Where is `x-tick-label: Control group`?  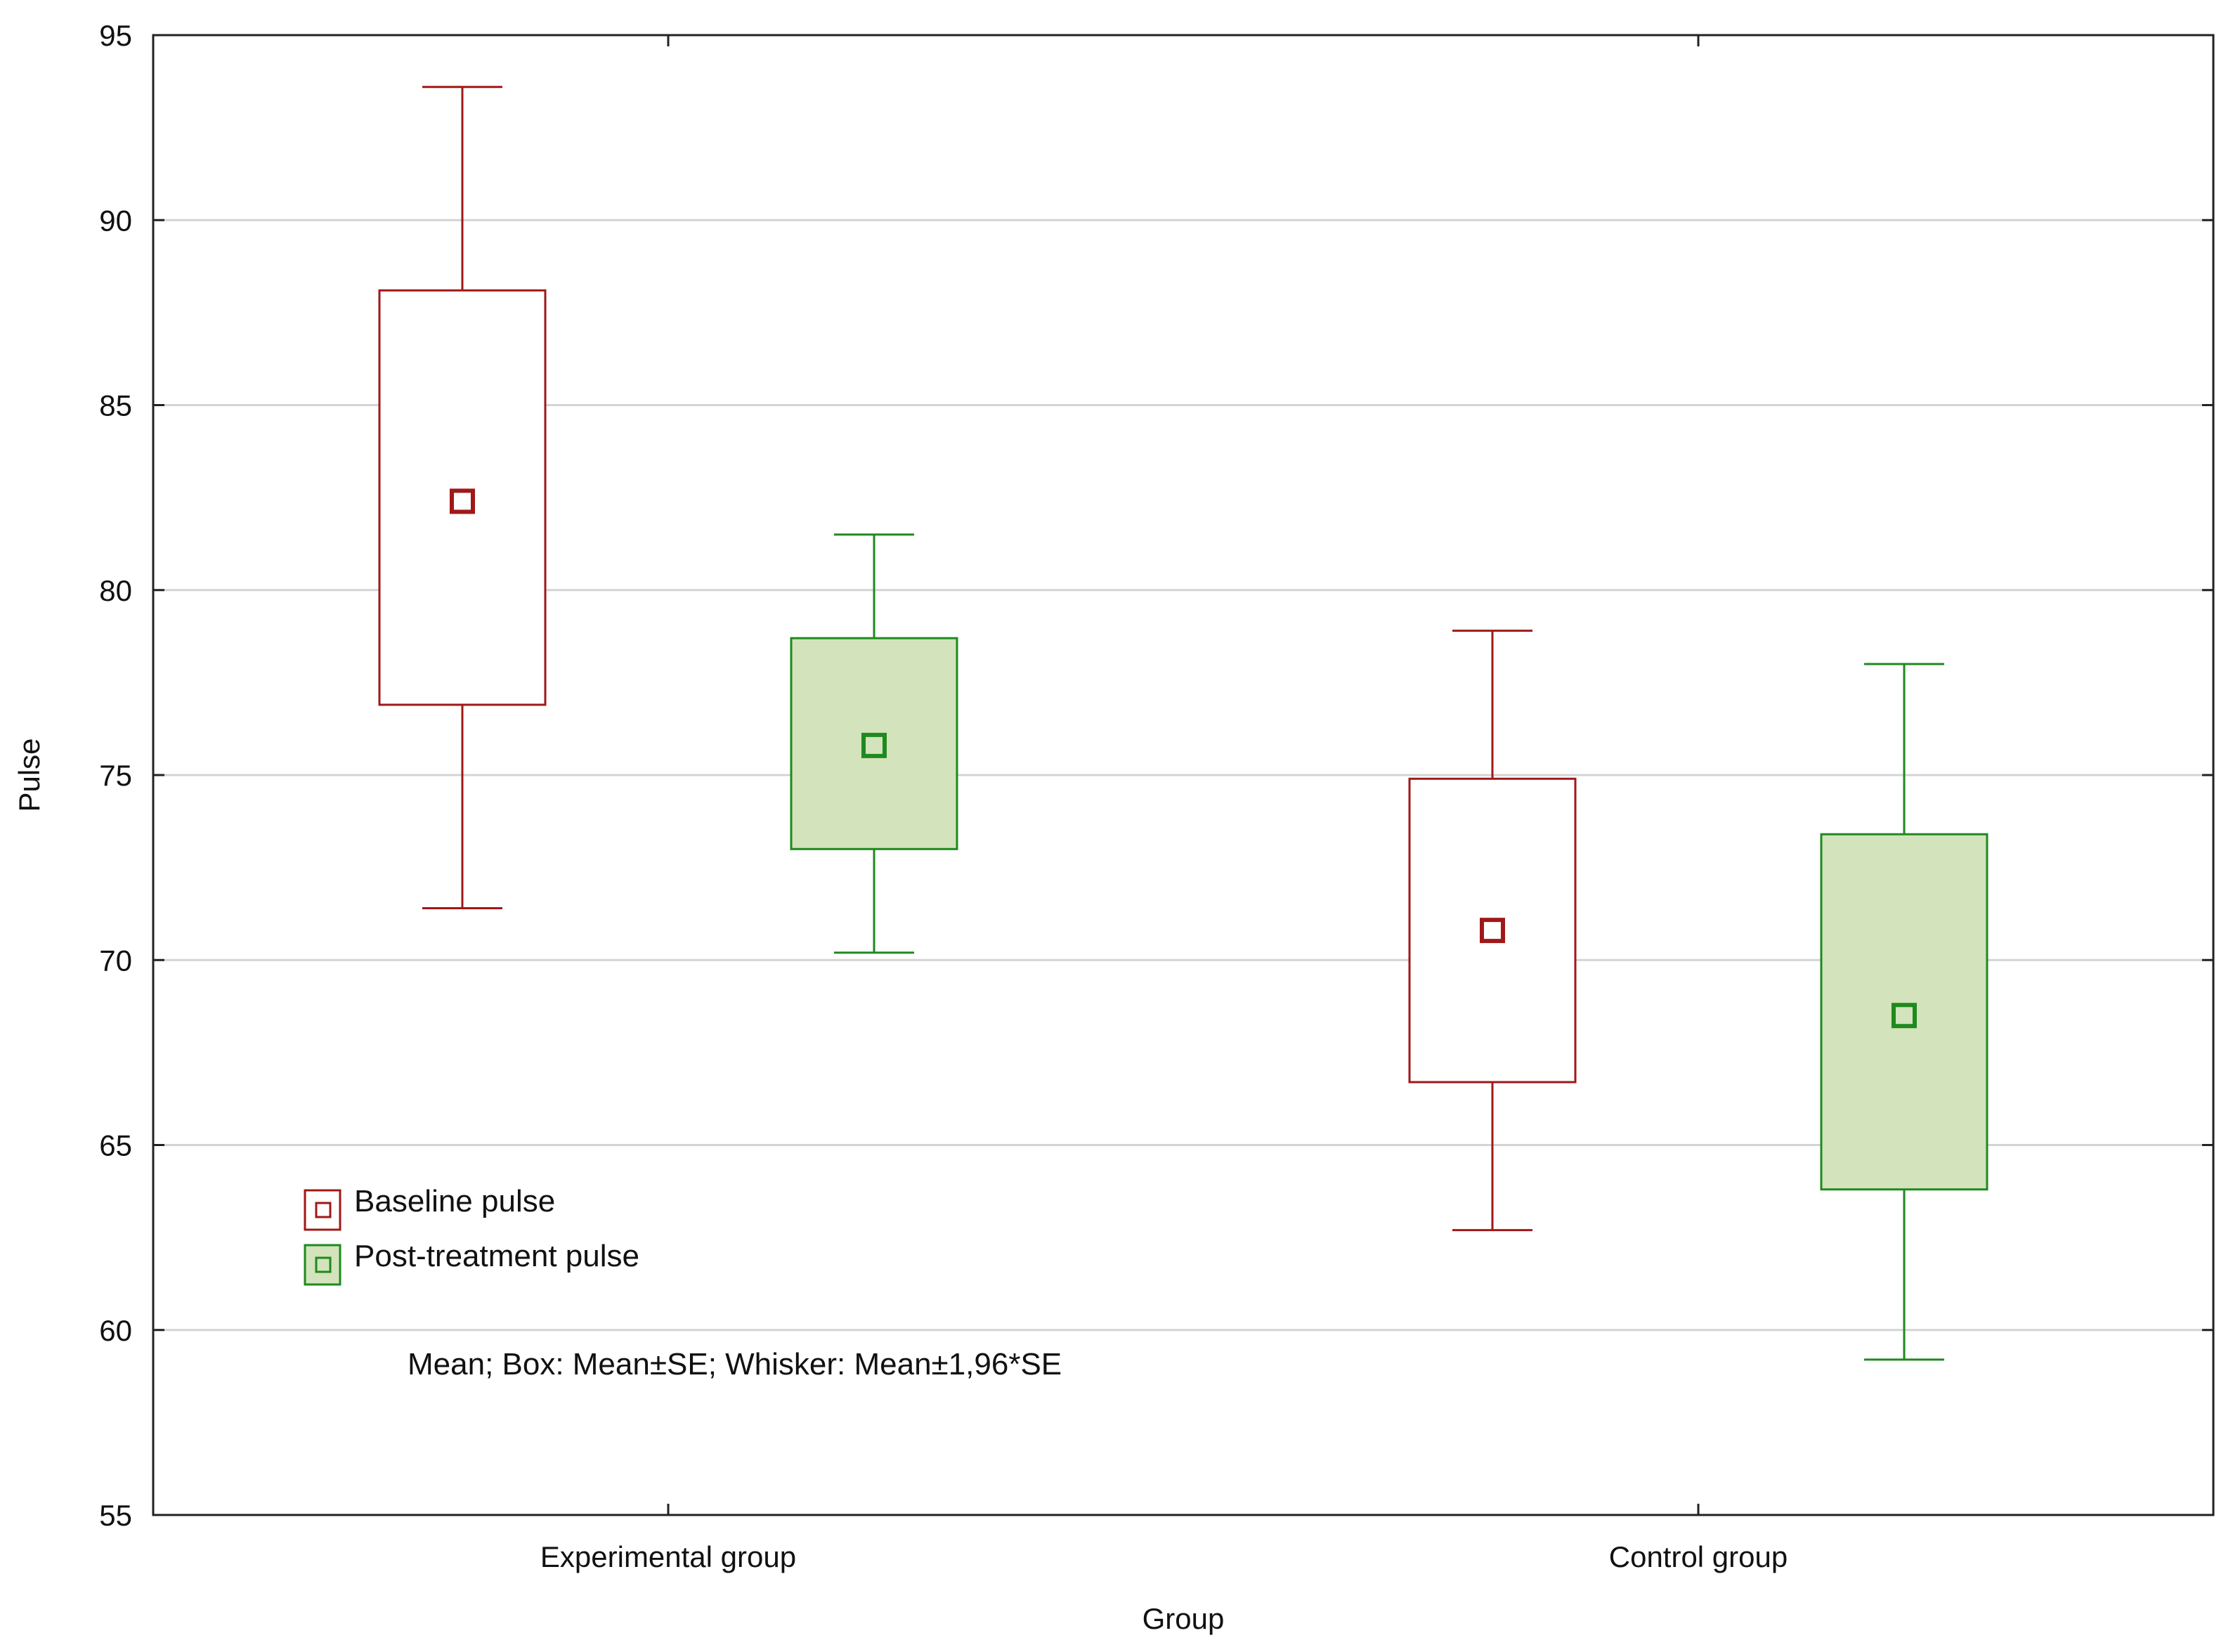
x-tick-label: Control group is located at coordinates (1699, 1556).